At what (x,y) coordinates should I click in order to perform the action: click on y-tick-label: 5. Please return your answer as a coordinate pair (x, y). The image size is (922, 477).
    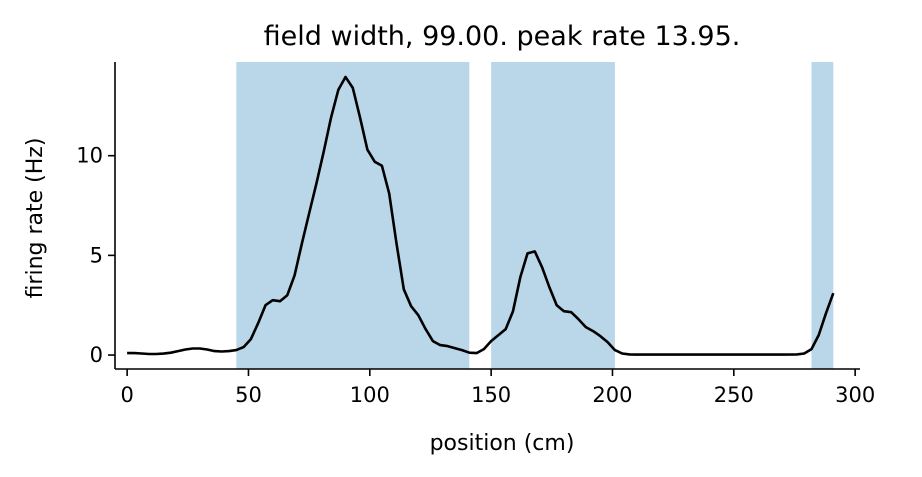
    Looking at the image, I should click on (96, 255).